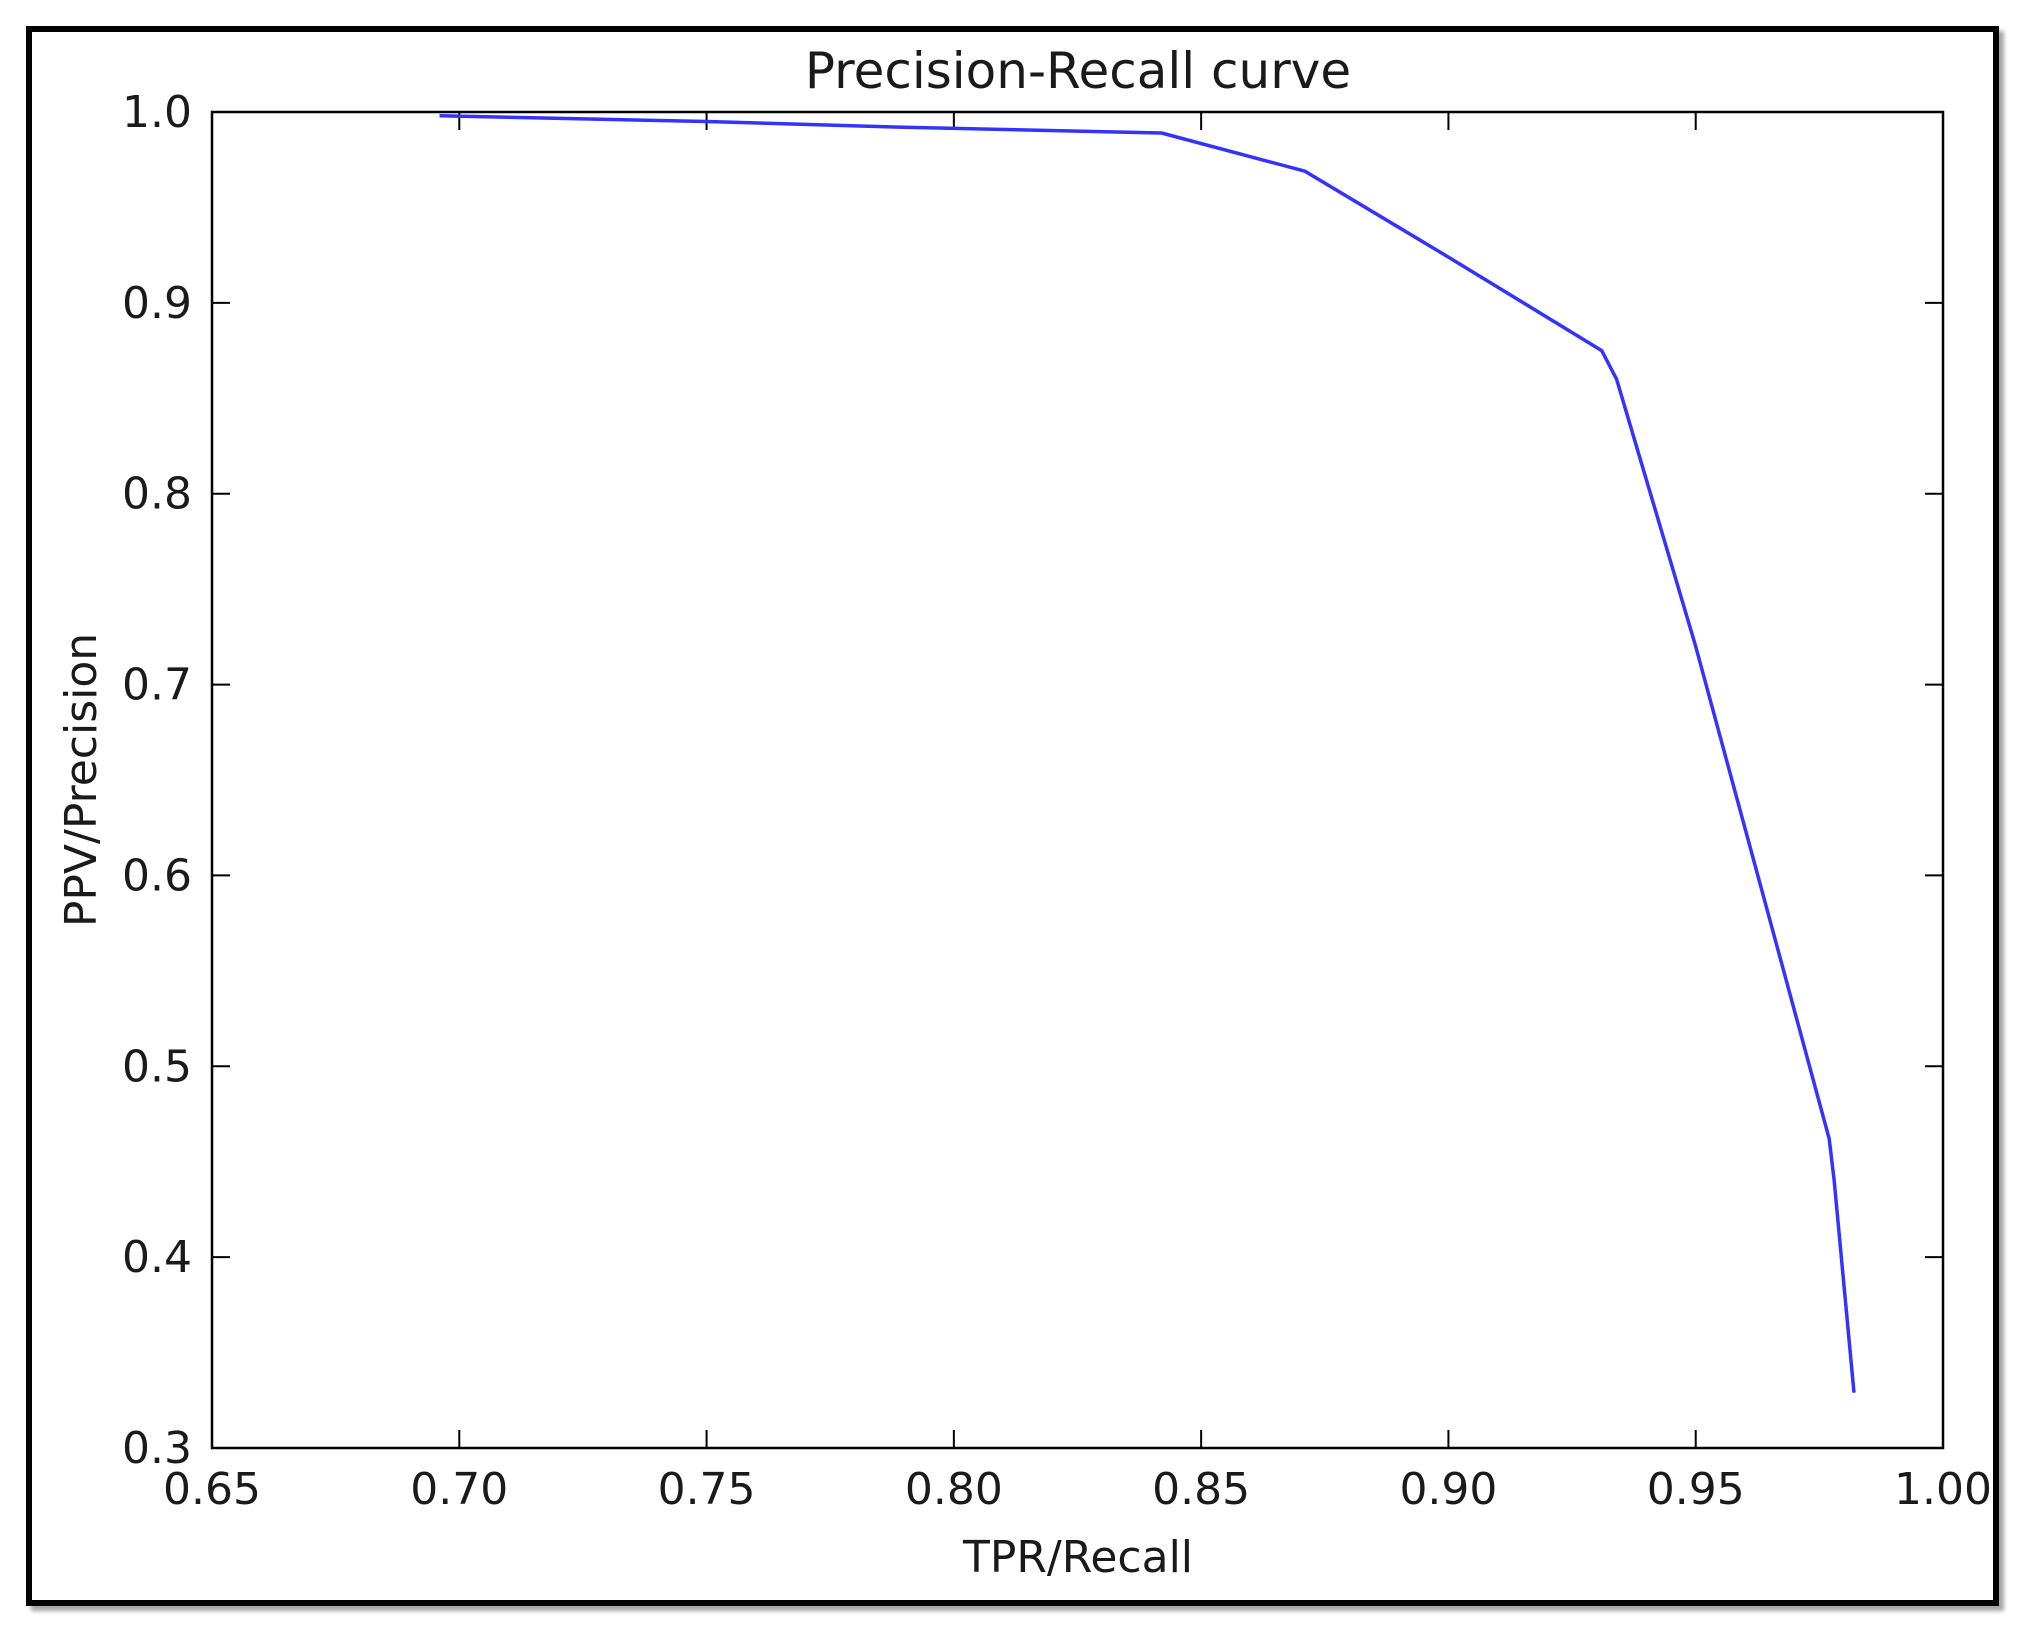 Image resolution: width=2041 pixels, height=1630 pixels. I want to click on chart-title: Precision-Recall curve, so click(1078, 71).